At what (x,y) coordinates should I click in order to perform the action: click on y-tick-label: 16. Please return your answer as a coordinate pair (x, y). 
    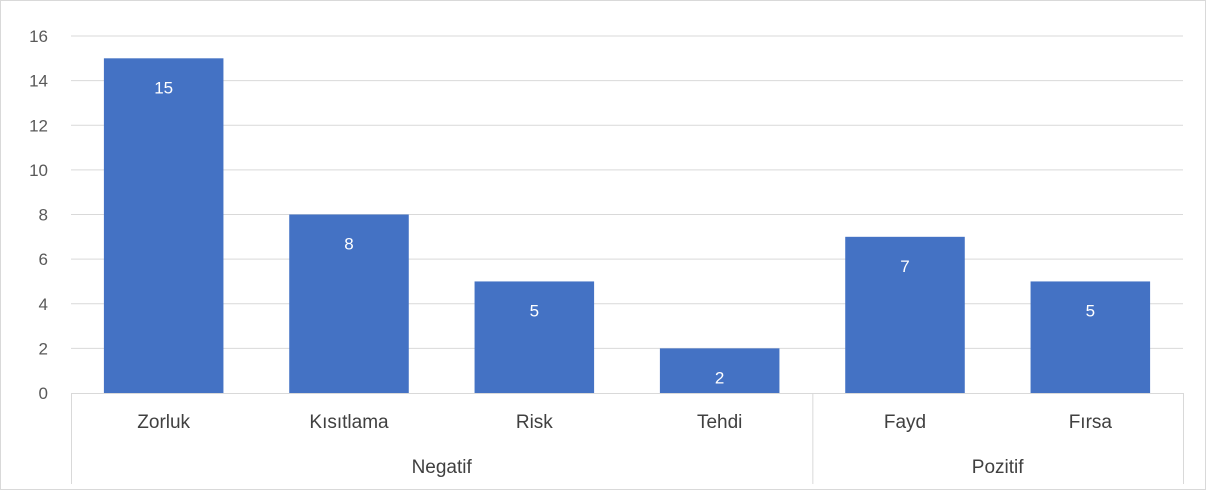
    Looking at the image, I should click on (38, 36).